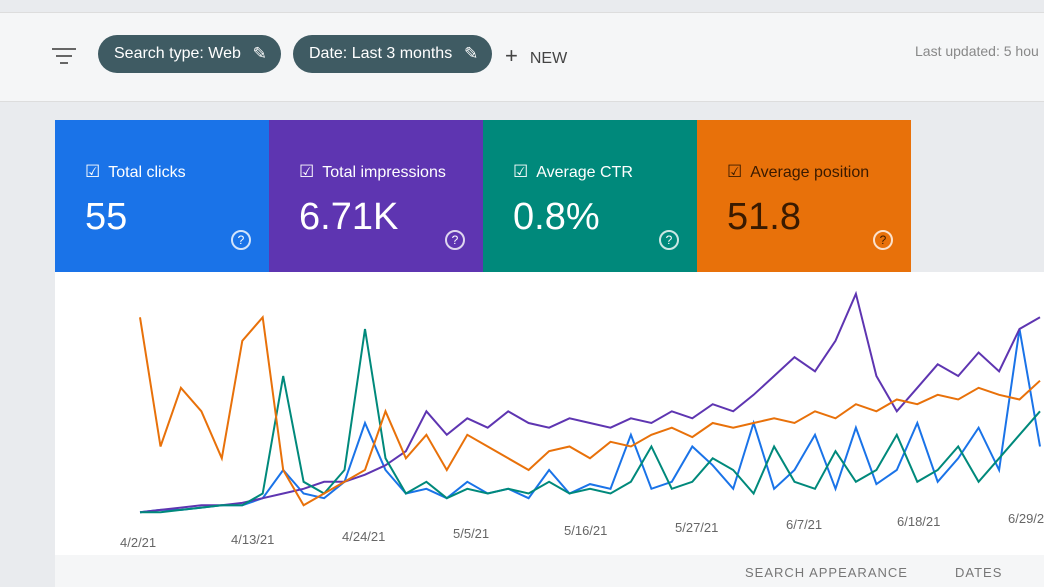 The image size is (1044, 587). Describe the element at coordinates (471, 533) in the screenshot. I see `x-tick-label: 5/5/21` at that location.